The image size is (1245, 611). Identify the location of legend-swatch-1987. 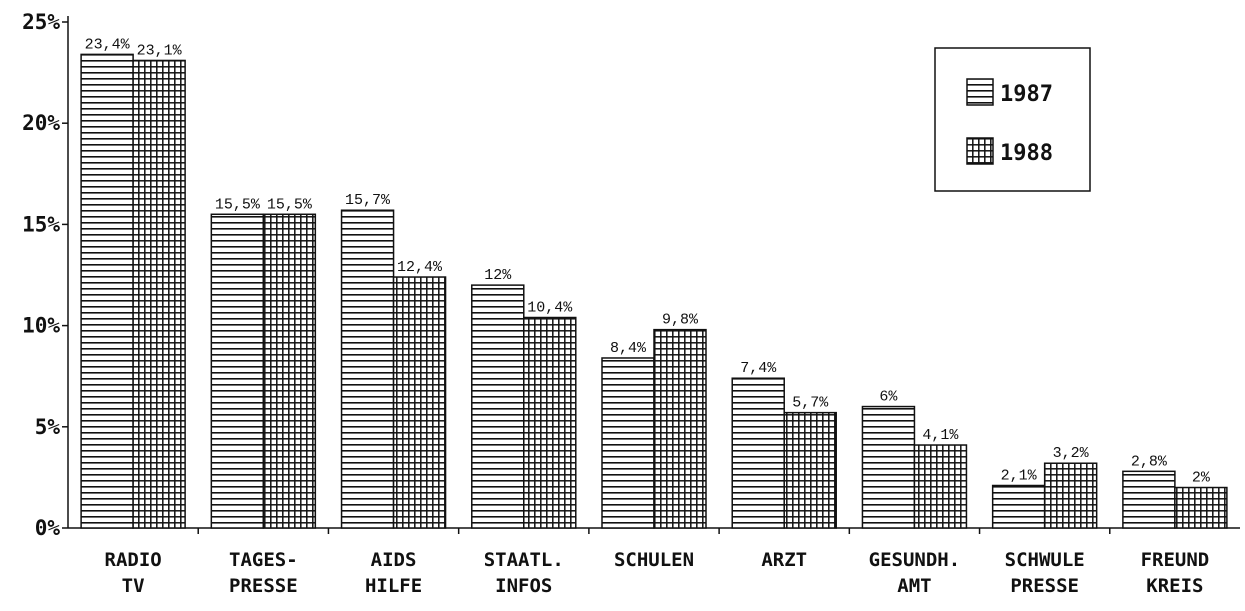
(980, 92).